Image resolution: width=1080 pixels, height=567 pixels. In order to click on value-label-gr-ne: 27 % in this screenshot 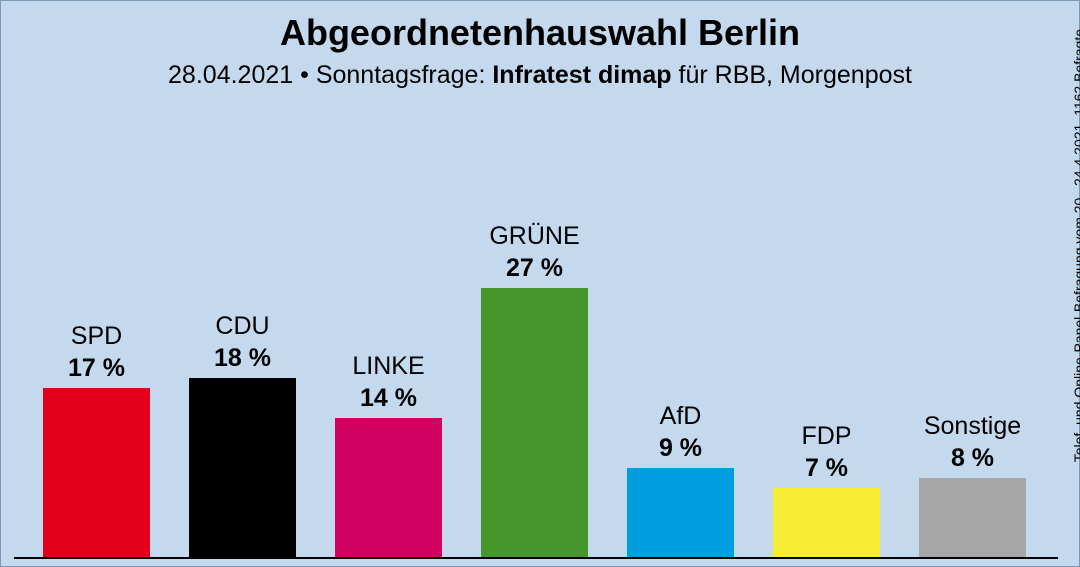, I will do `click(534, 268)`.